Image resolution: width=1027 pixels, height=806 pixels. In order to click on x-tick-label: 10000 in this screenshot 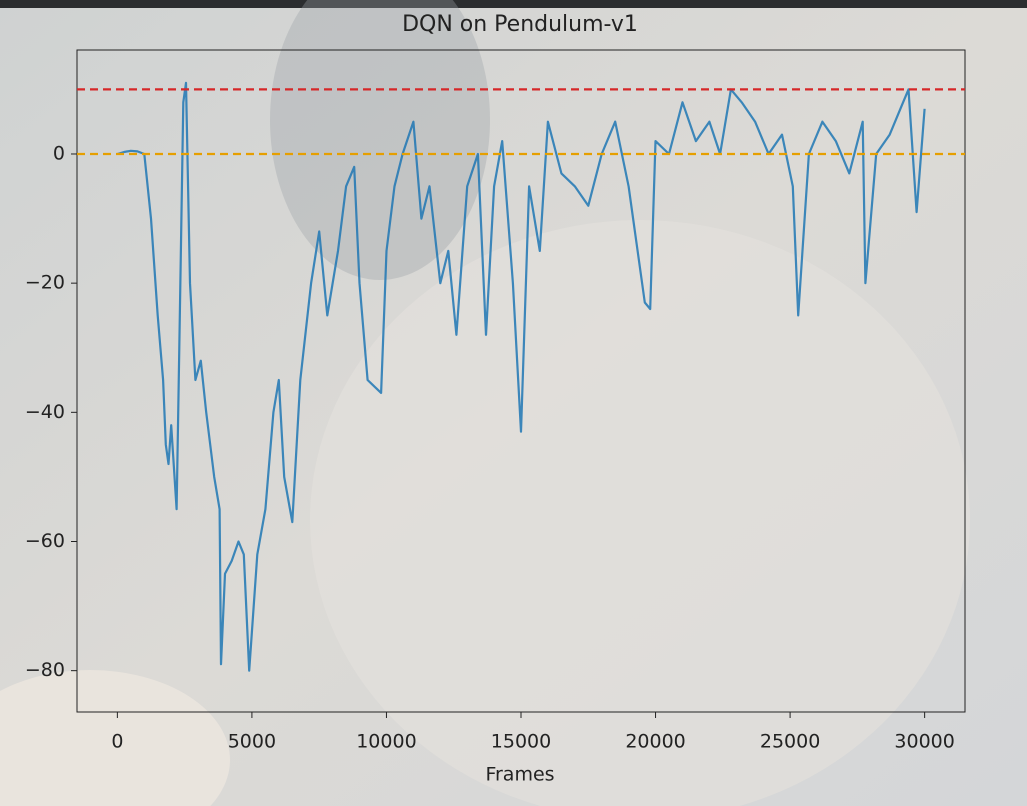, I will do `click(386, 742)`.